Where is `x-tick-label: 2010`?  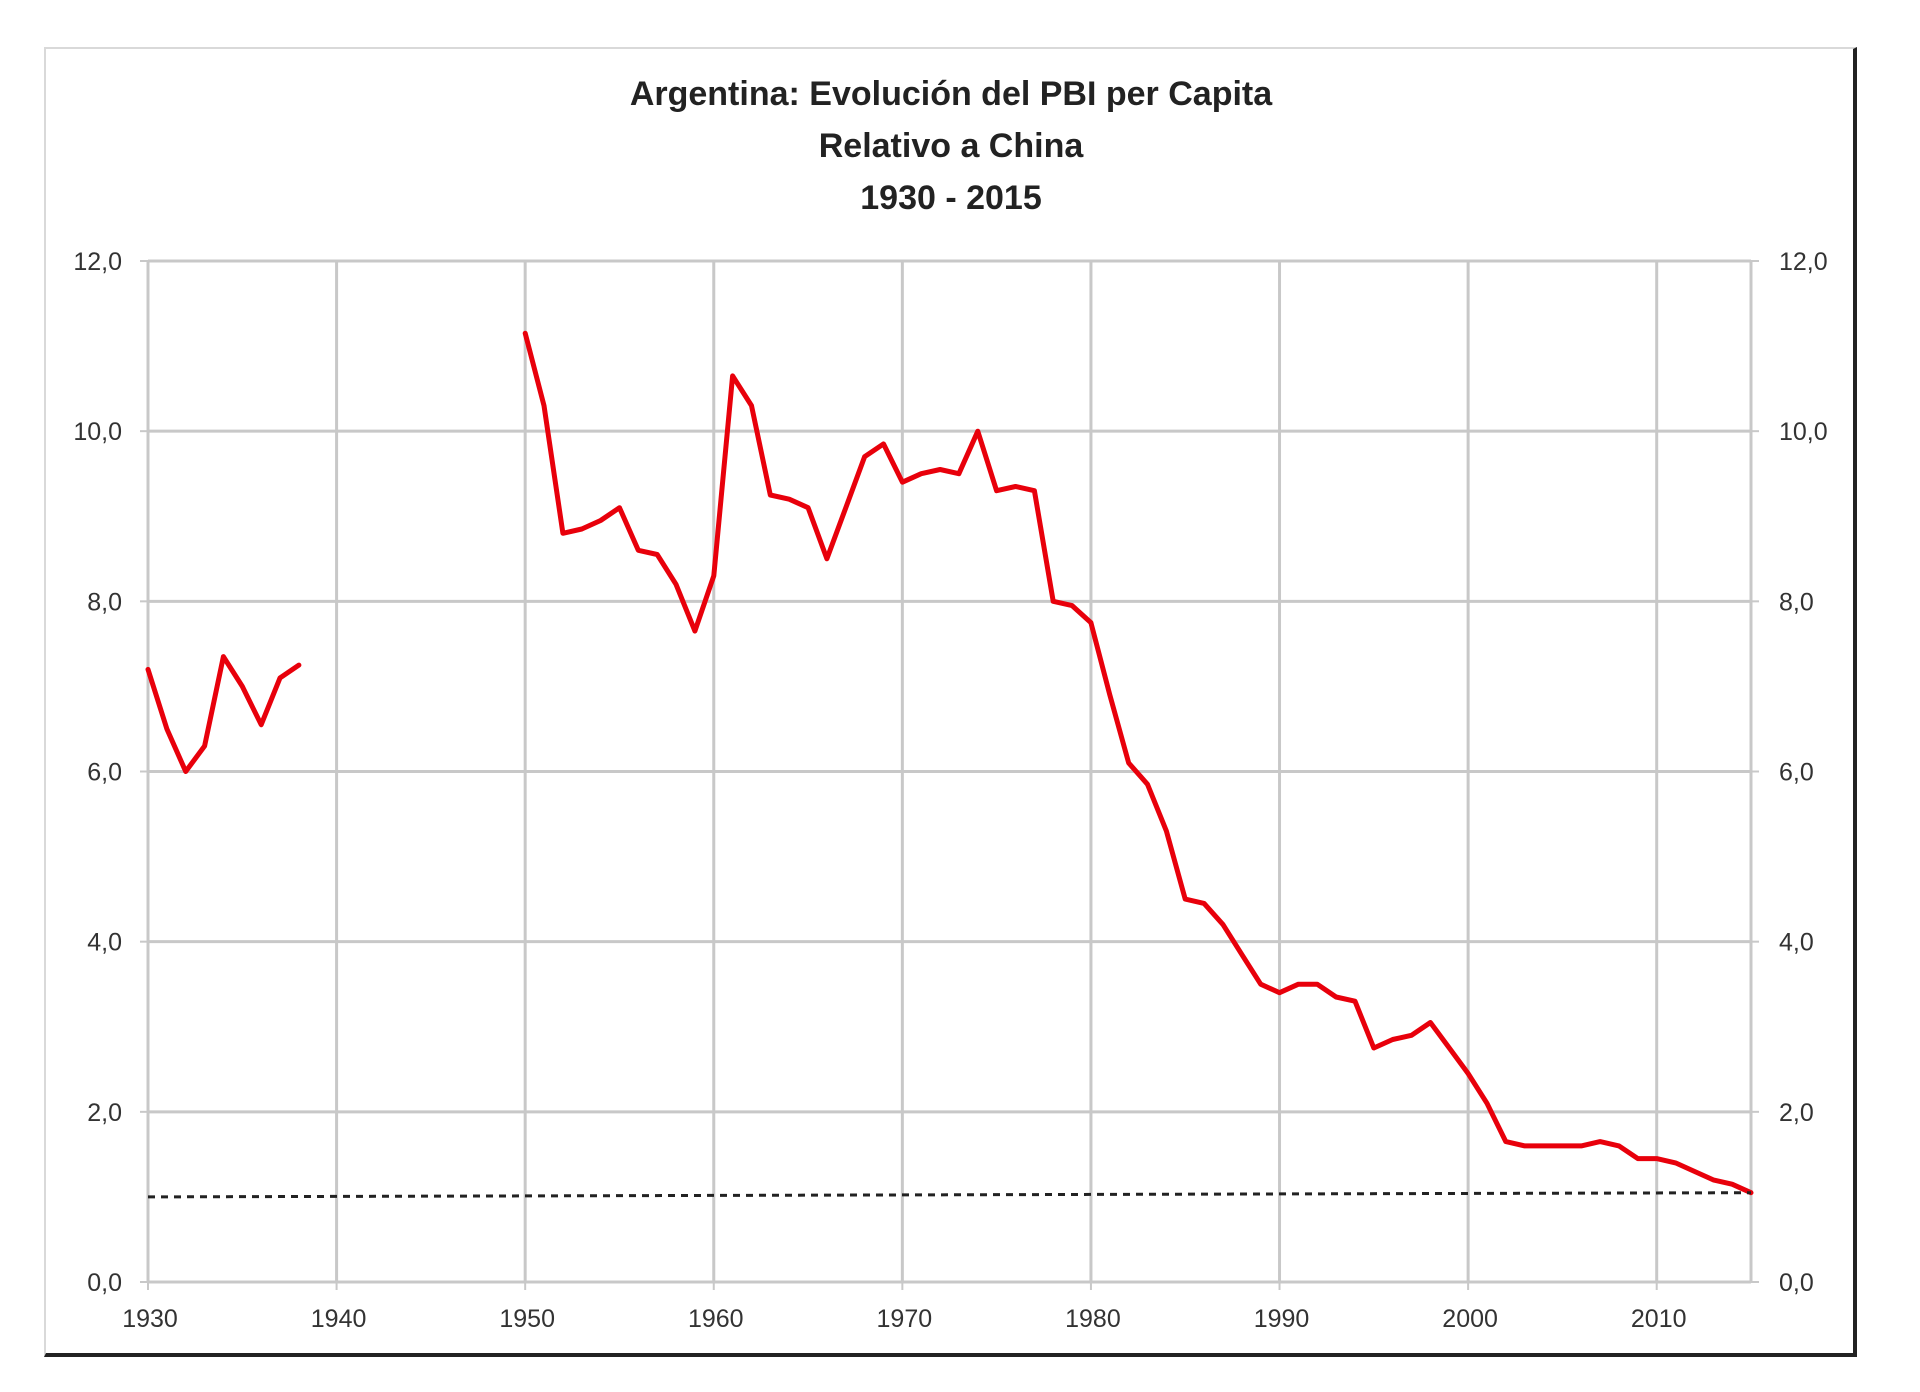
x-tick-label: 2010 is located at coordinates (1659, 1319).